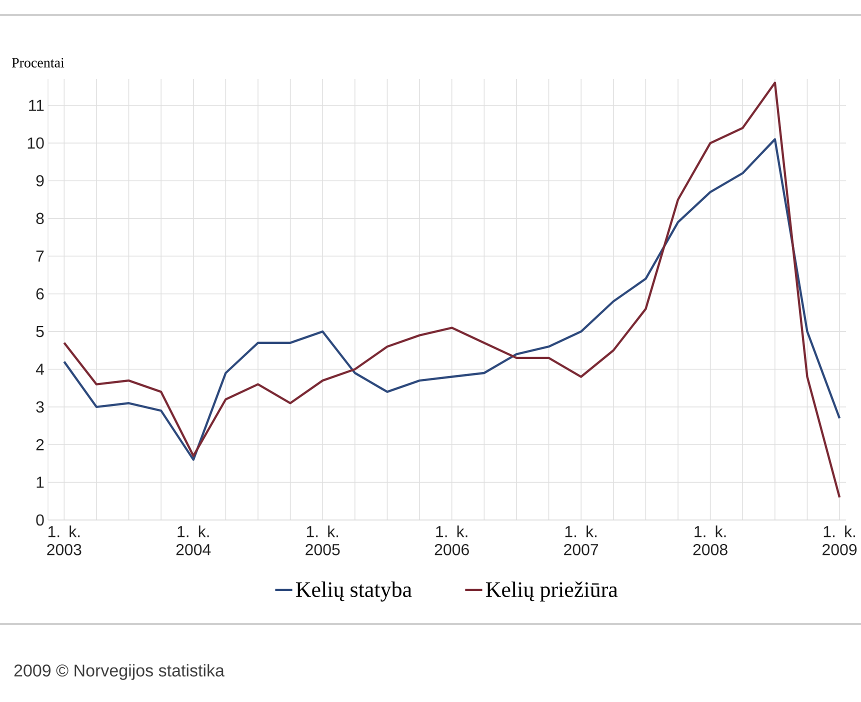 This screenshot has width=861, height=702. Describe the element at coordinates (552, 592) in the screenshot. I see `legend-label: Kelių priežiūra` at that location.